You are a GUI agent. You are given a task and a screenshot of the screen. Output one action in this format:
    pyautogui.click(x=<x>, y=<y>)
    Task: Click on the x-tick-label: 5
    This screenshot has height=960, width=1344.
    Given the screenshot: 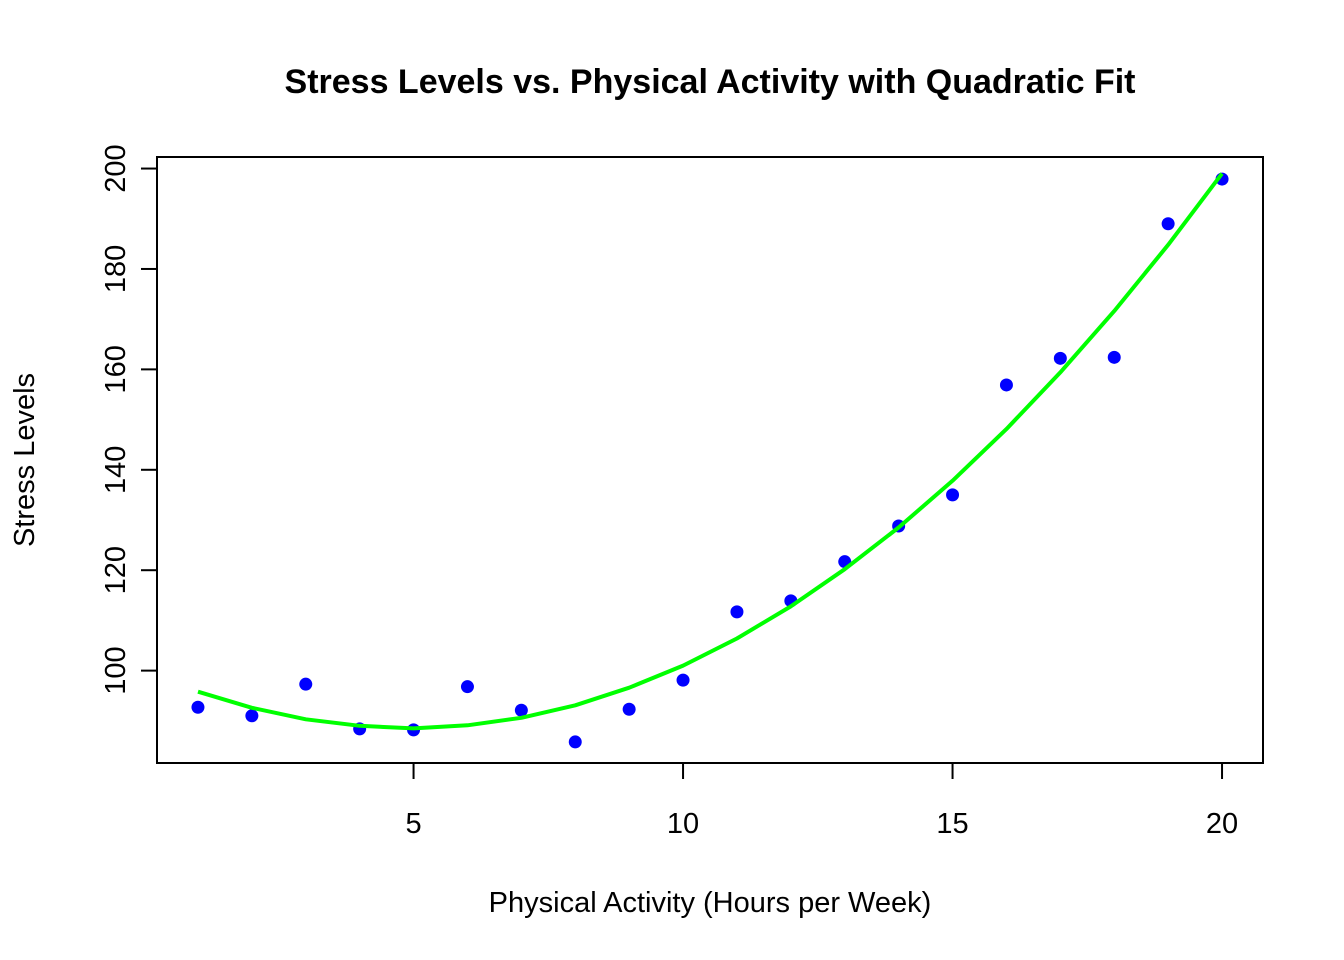 What is the action you would take?
    pyautogui.click(x=413, y=824)
    